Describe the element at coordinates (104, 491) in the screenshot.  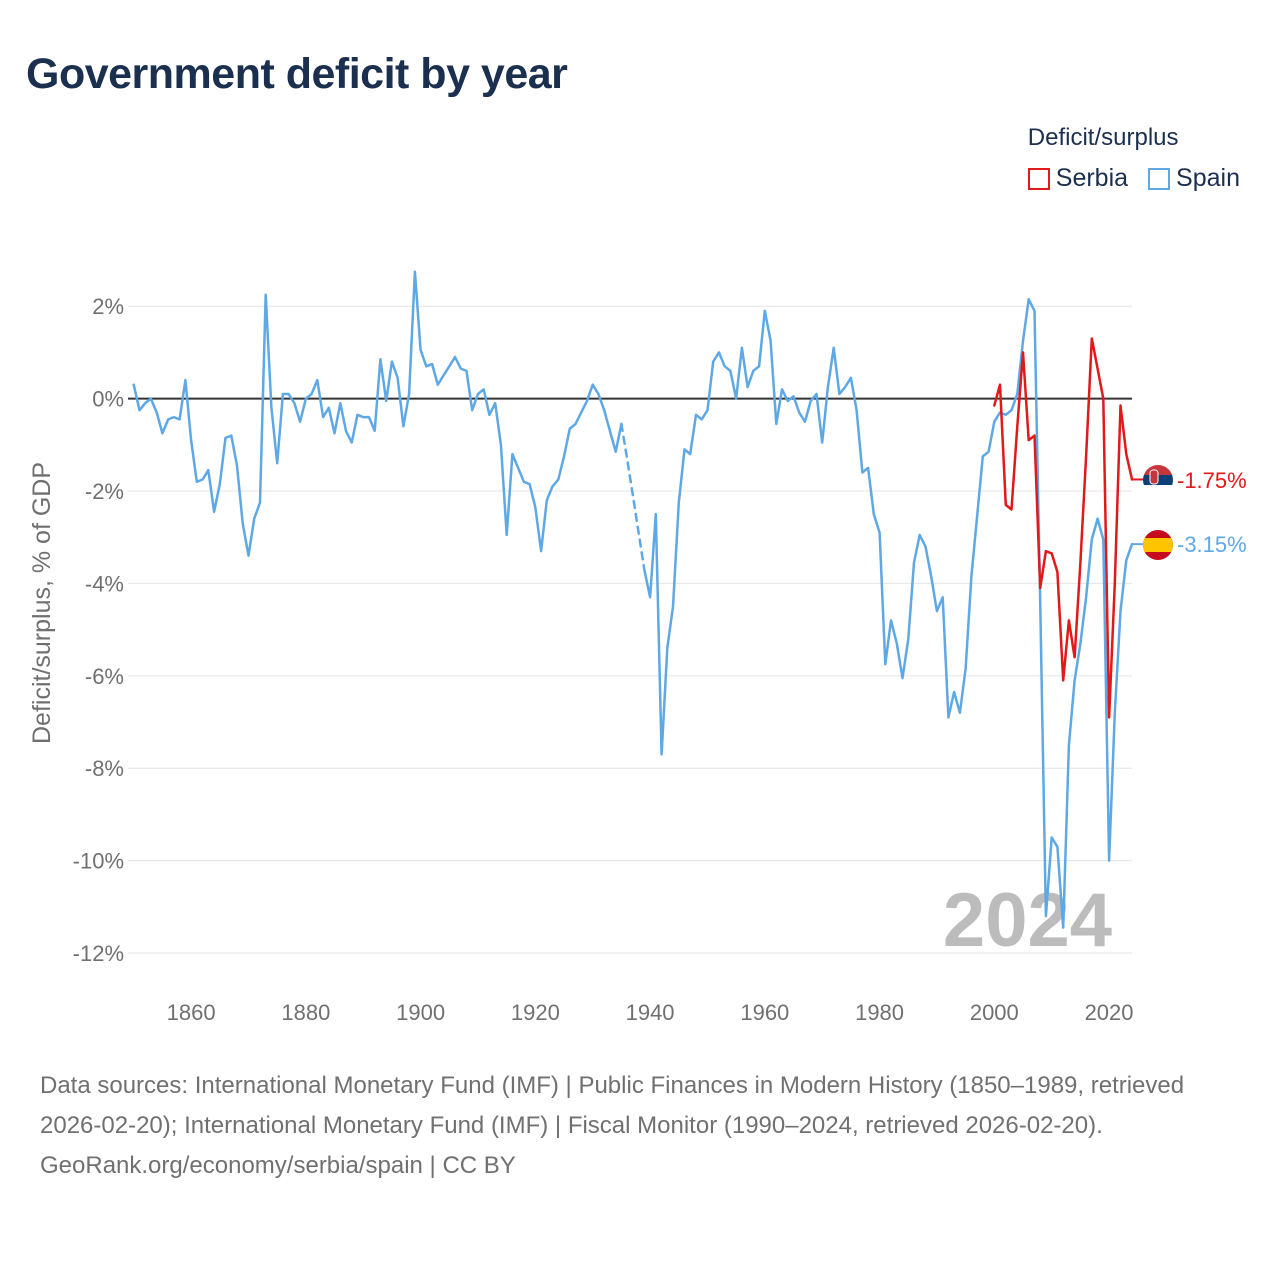
I see `y-tick-label: -2%` at that location.